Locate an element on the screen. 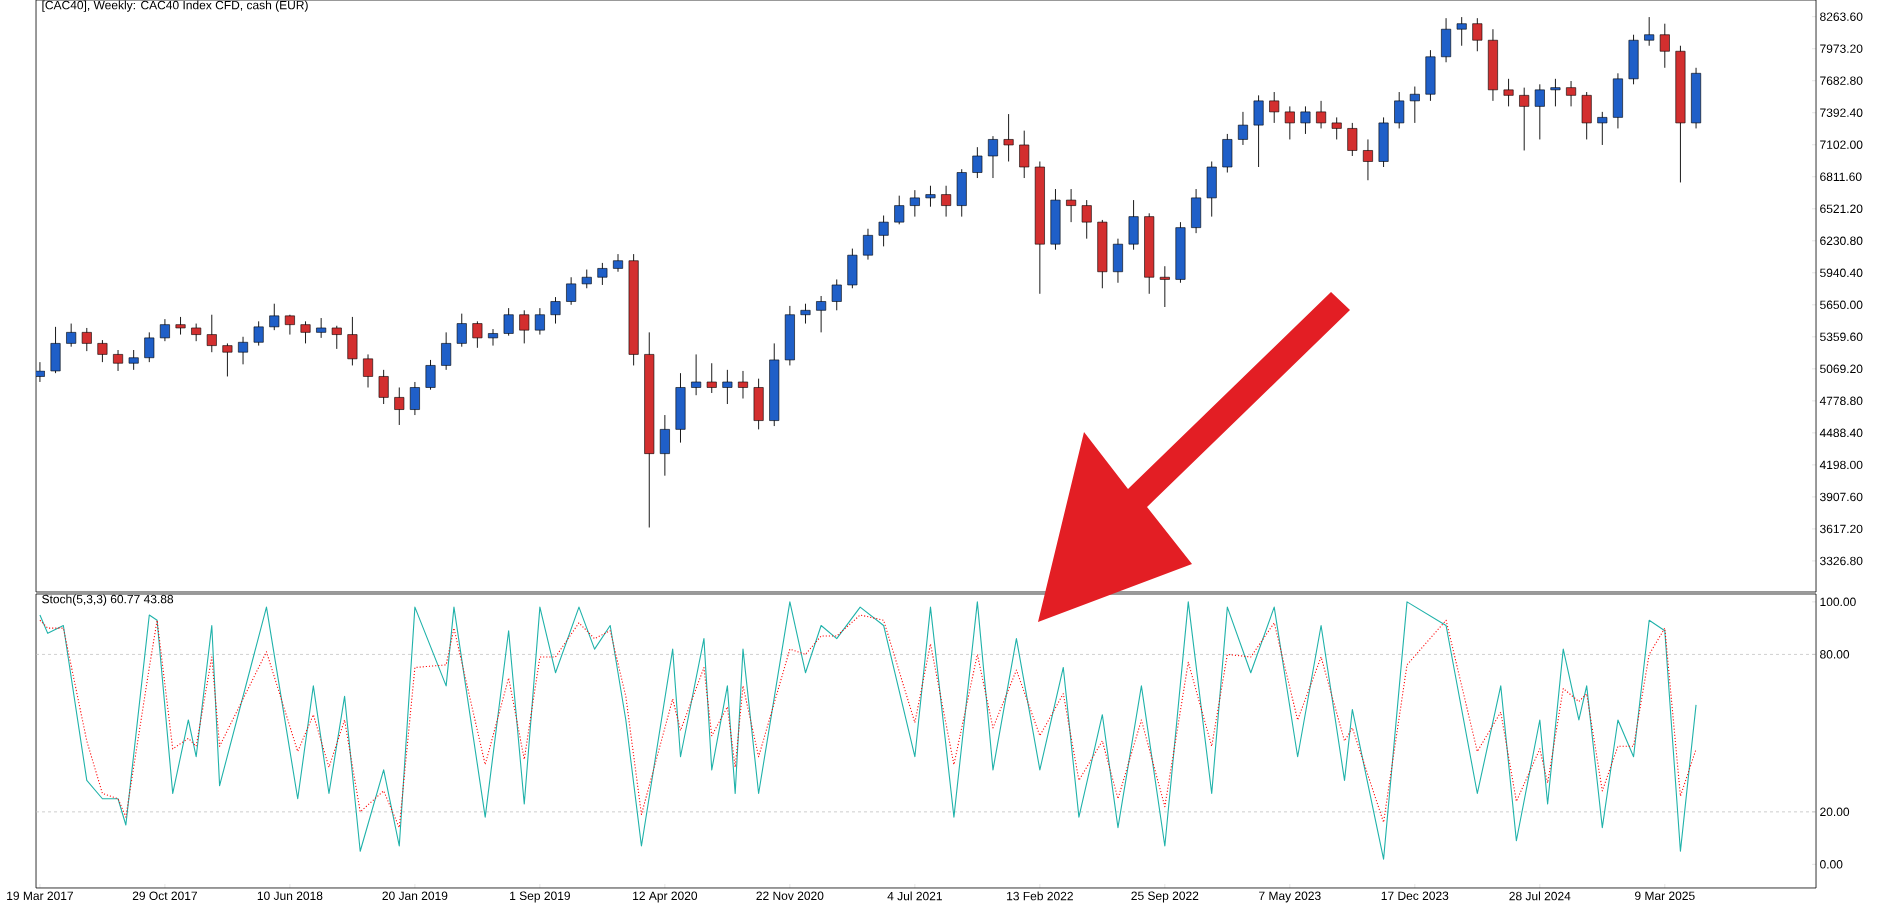  y-tick-label: 0.00 is located at coordinates (1831, 864).